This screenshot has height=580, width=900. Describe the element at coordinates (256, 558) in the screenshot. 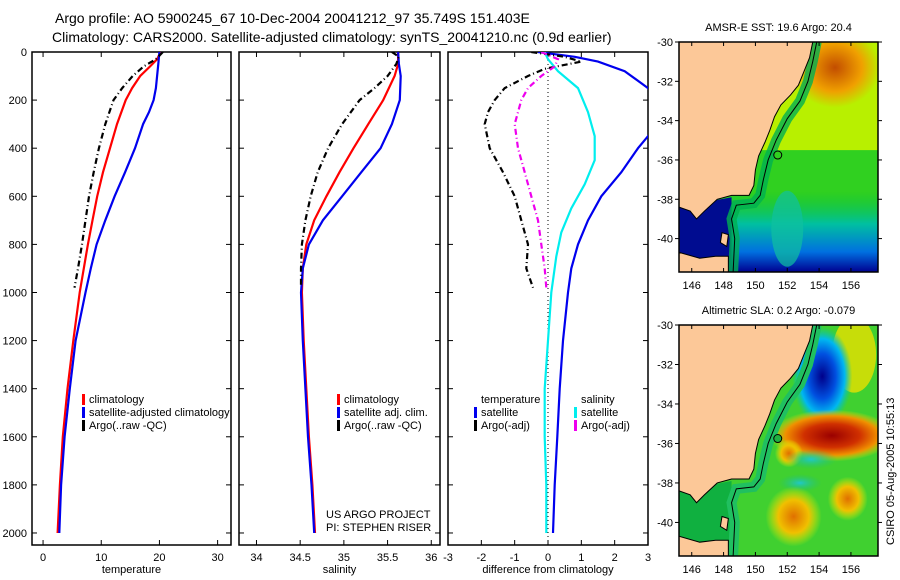

I see `x-tick-label: 34` at that location.